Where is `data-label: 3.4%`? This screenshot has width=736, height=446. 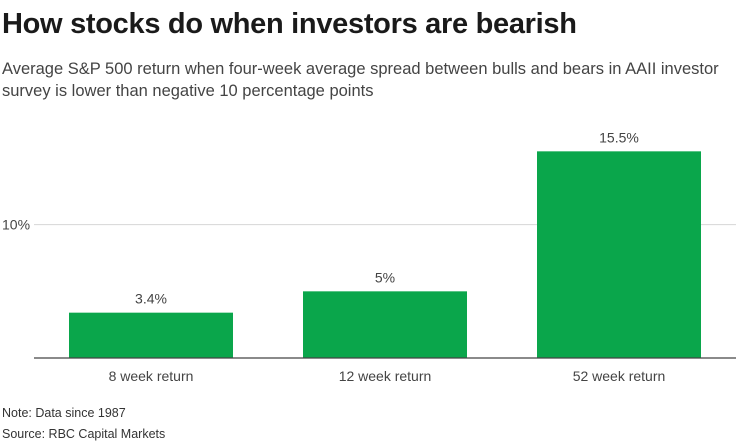 data-label: 3.4% is located at coordinates (151, 299).